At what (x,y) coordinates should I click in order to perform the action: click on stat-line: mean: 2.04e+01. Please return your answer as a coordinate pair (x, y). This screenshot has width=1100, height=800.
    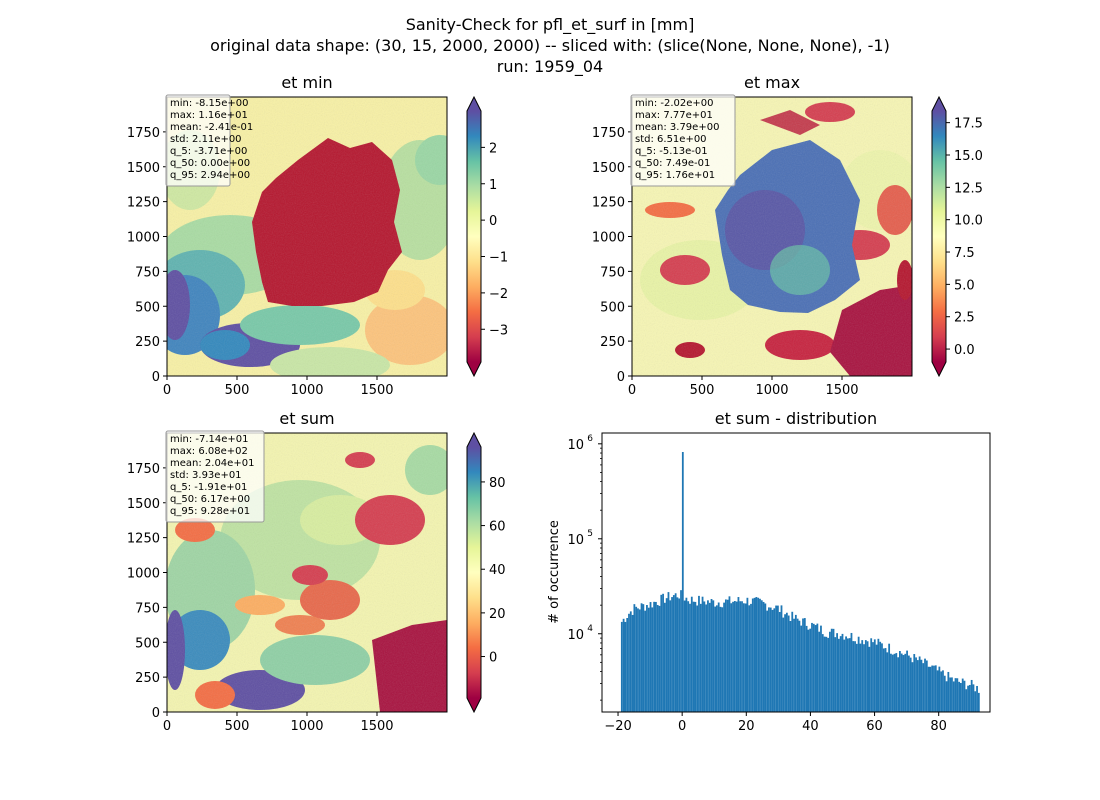
    Looking at the image, I should click on (212, 463).